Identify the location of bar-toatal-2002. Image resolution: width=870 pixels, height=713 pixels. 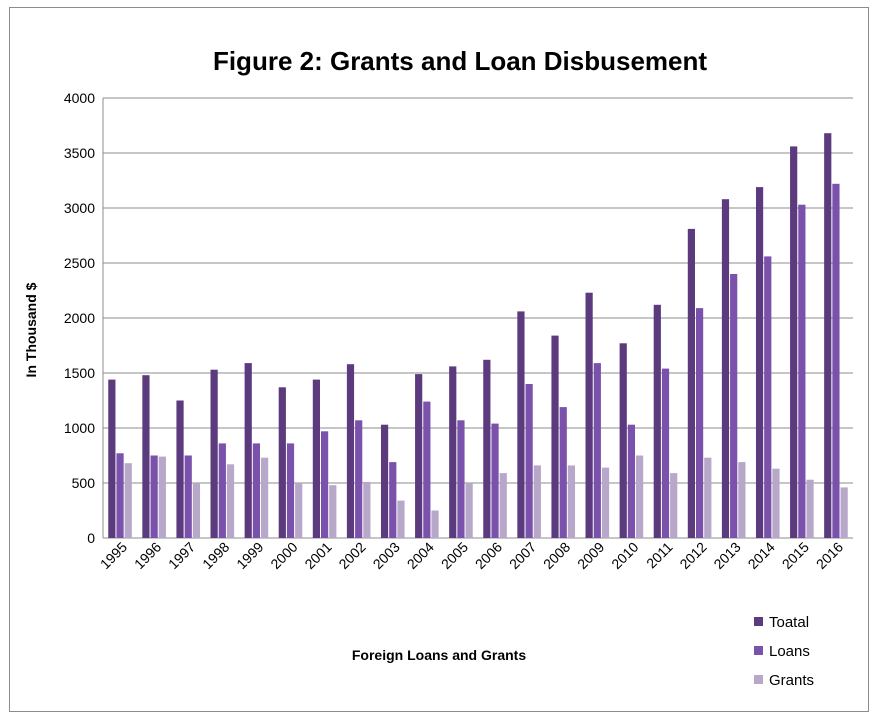
(350, 451).